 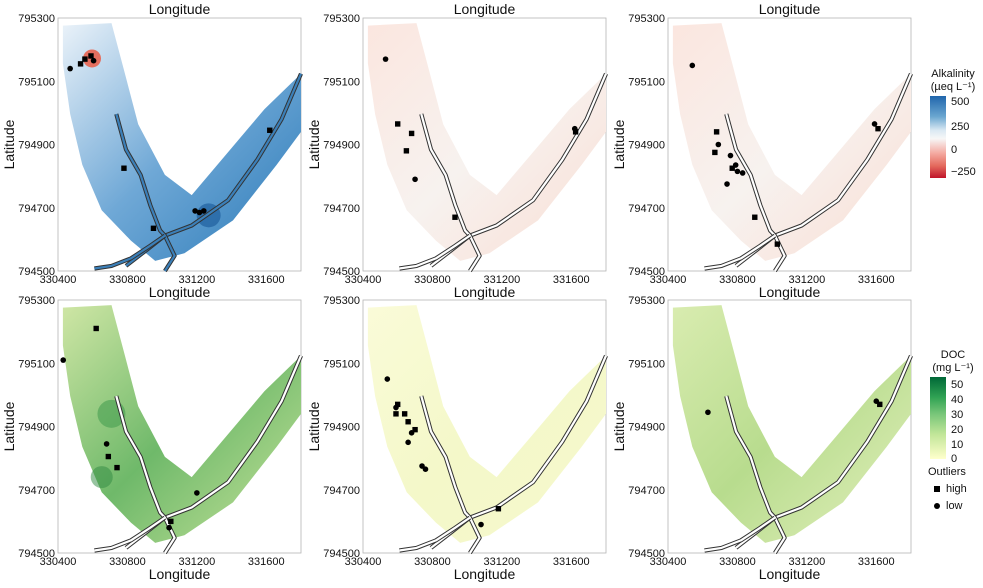 I want to click on alkalinity-colorbar, so click(x=938, y=137).